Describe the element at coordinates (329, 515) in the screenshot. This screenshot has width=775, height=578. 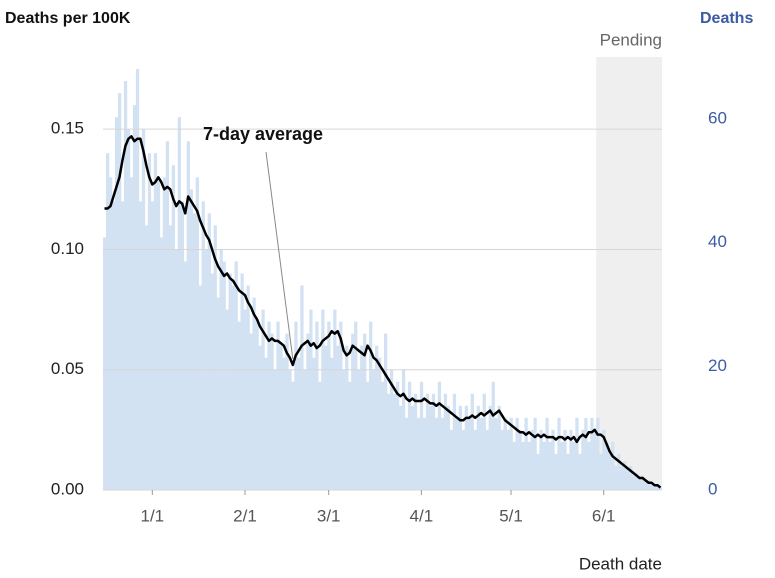
I see `x-tick-label: 3/1` at that location.